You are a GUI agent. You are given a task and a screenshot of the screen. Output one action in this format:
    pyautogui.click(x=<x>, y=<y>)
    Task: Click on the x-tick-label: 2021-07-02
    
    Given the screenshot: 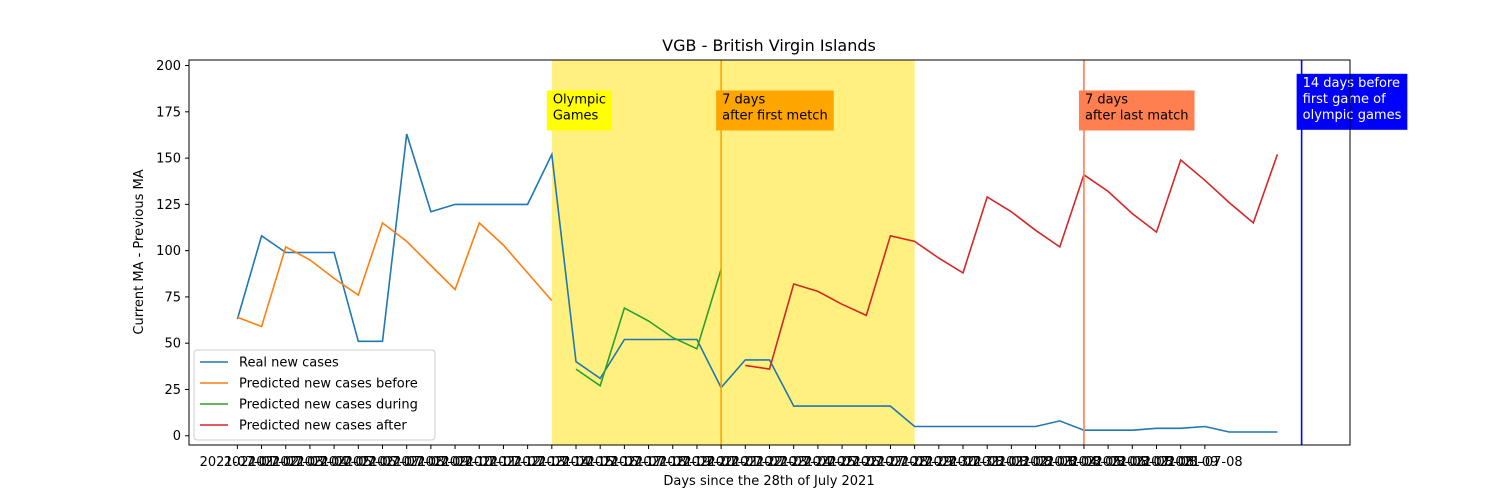 What is the action you would take?
    pyautogui.click(x=262, y=462)
    